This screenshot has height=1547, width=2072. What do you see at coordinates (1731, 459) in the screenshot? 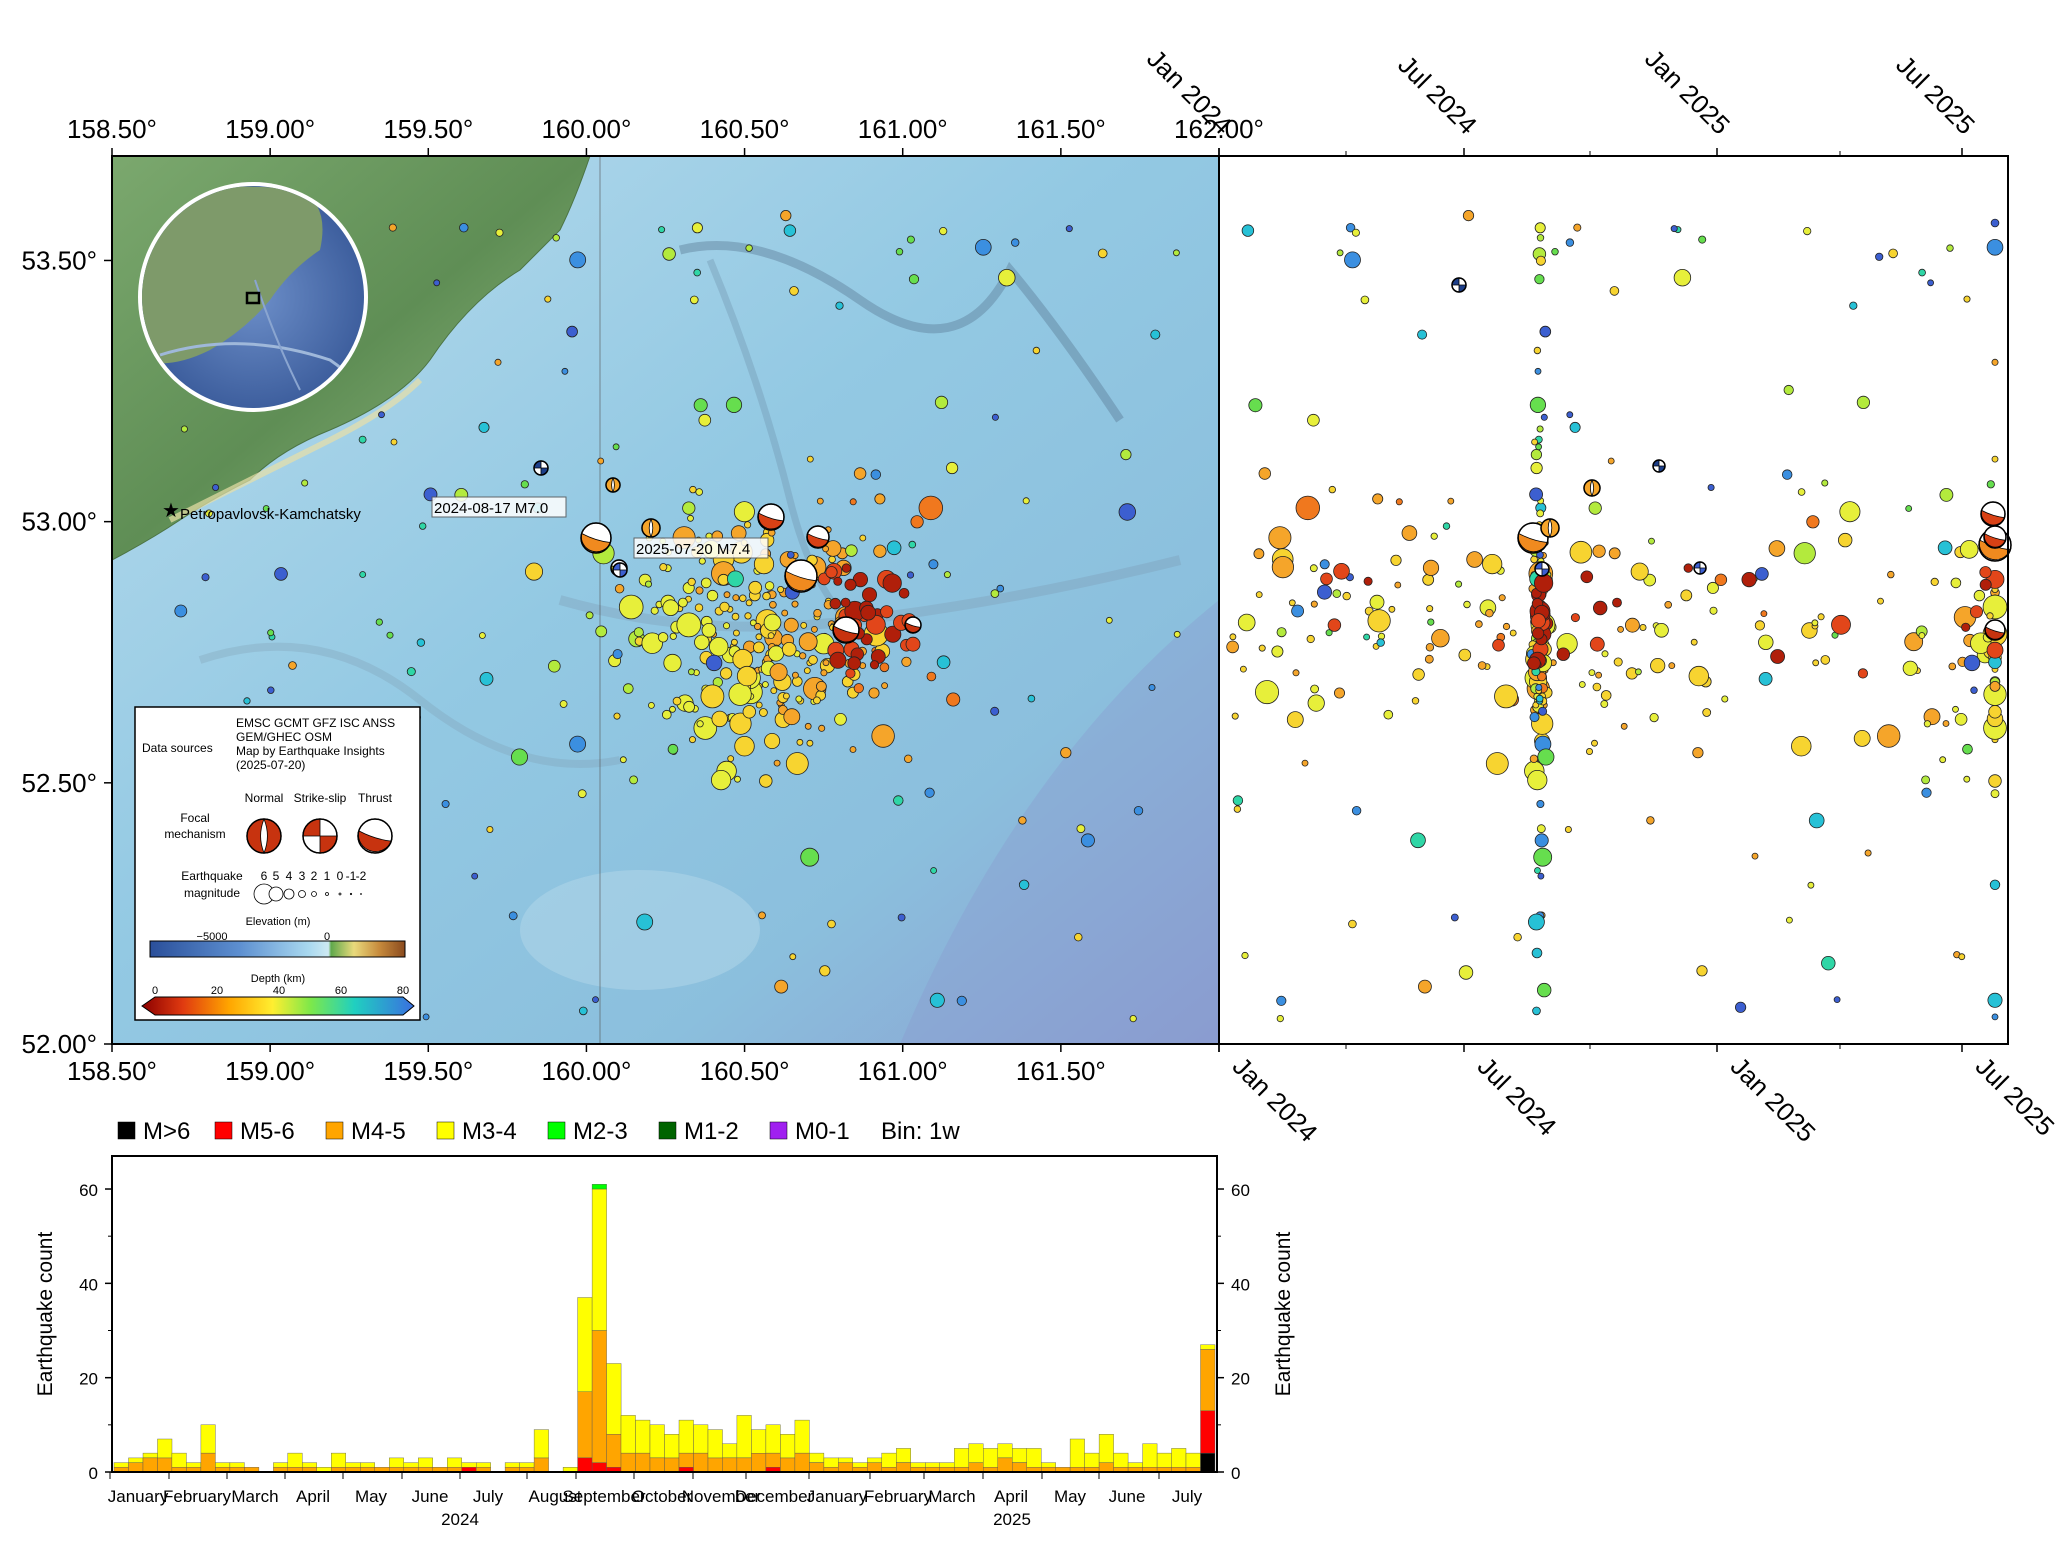
I see `time-focal-mechanisms` at bounding box center [1731, 459].